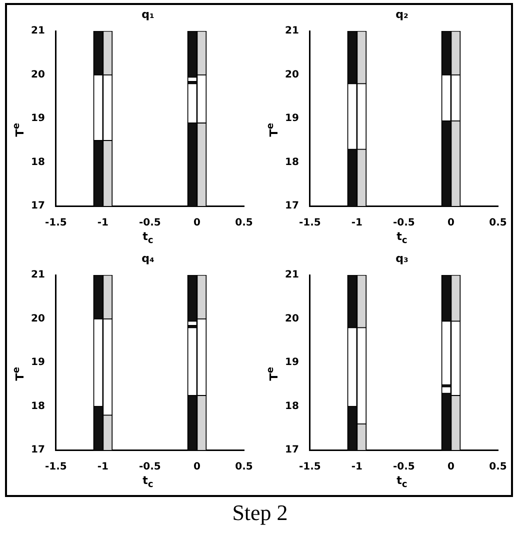 The height and width of the screenshot is (541, 520). What do you see at coordinates (402, 258) in the screenshot?
I see `chart-title: q₃` at bounding box center [402, 258].